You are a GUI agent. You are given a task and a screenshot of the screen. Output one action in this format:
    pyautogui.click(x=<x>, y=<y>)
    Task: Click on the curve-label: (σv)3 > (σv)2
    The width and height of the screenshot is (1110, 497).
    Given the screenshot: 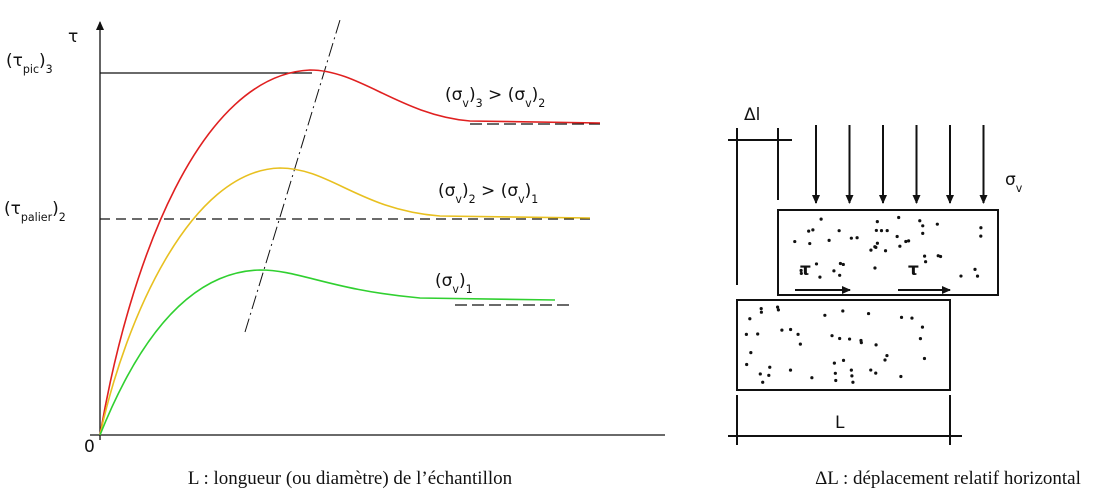 What is the action you would take?
    pyautogui.click(x=495, y=97)
    